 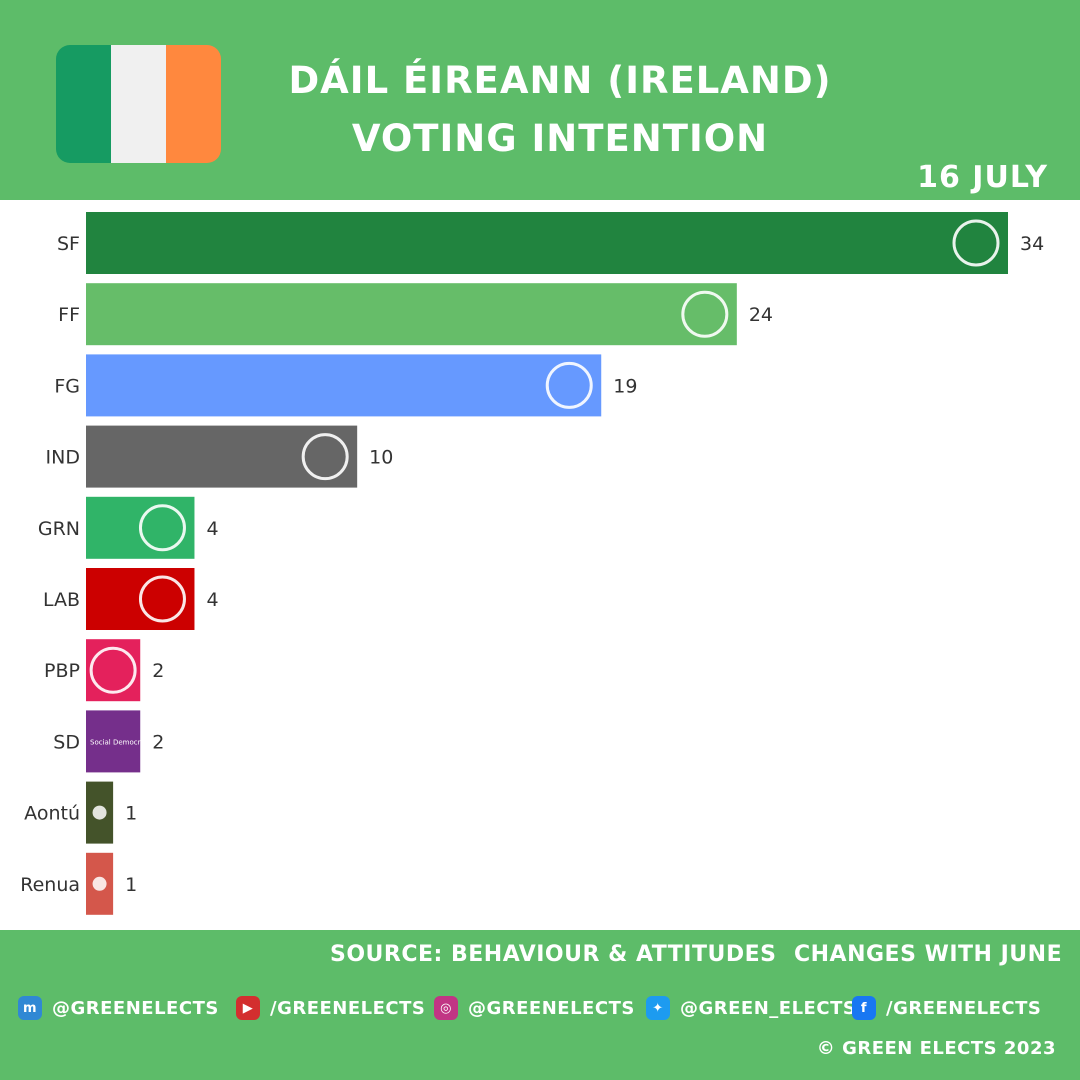 I want to click on copyright: © GREEN ELECTS 2023, so click(x=936, y=1048).